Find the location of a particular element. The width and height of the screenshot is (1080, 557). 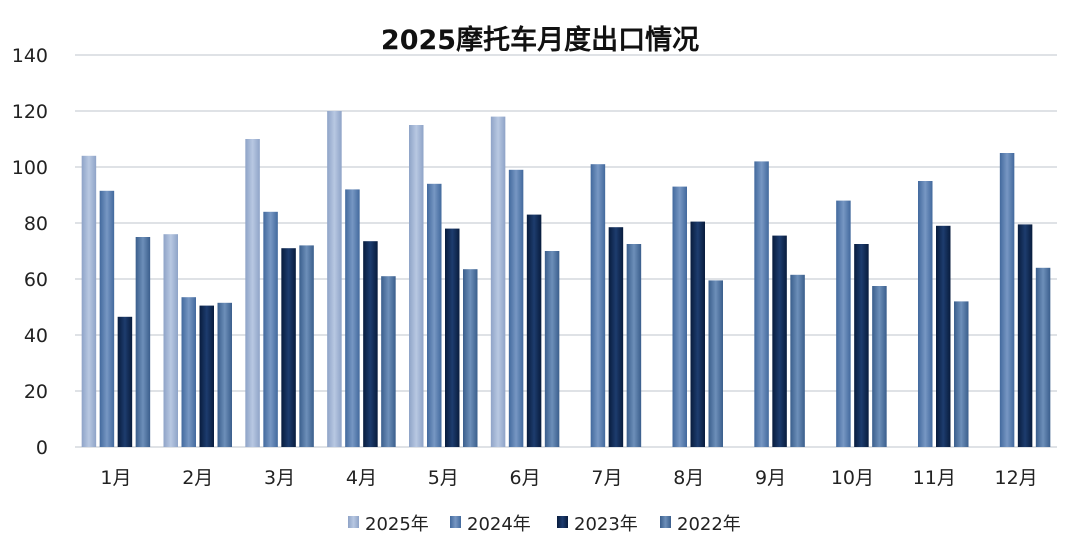

bar-2022年-12月 is located at coordinates (1043, 357).